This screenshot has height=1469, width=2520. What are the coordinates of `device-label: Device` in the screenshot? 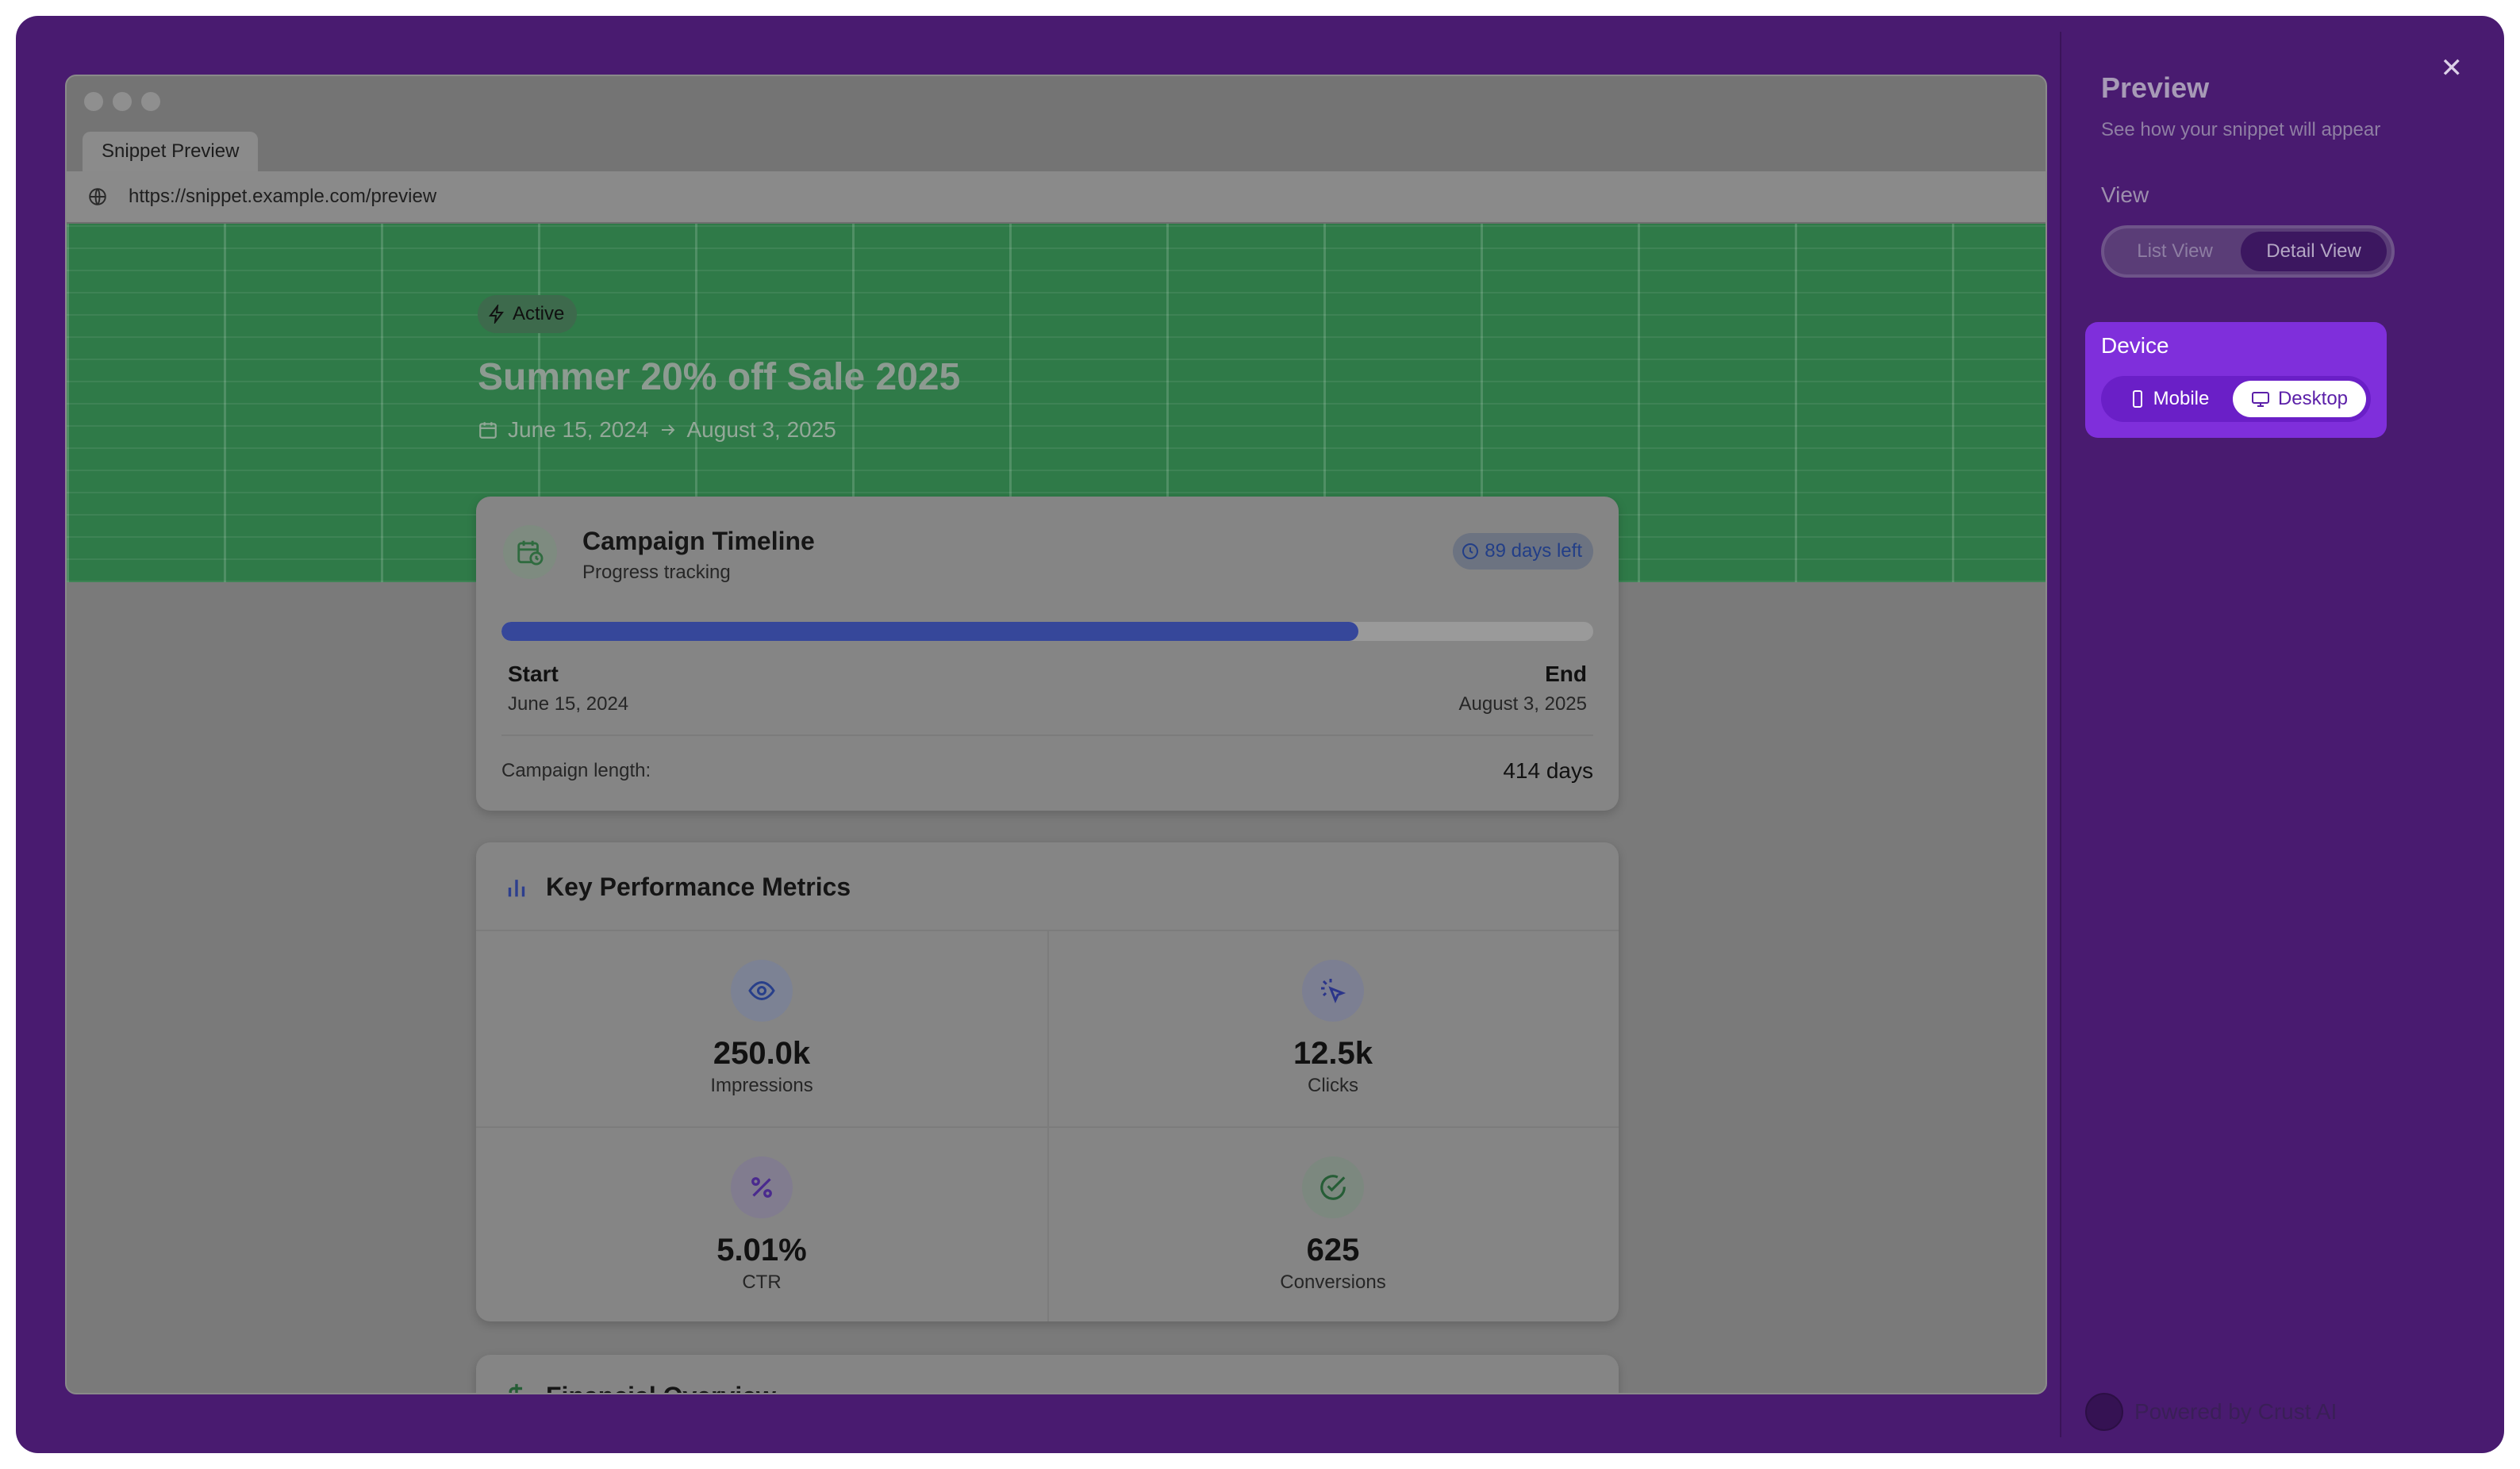 It's located at (2135, 345).